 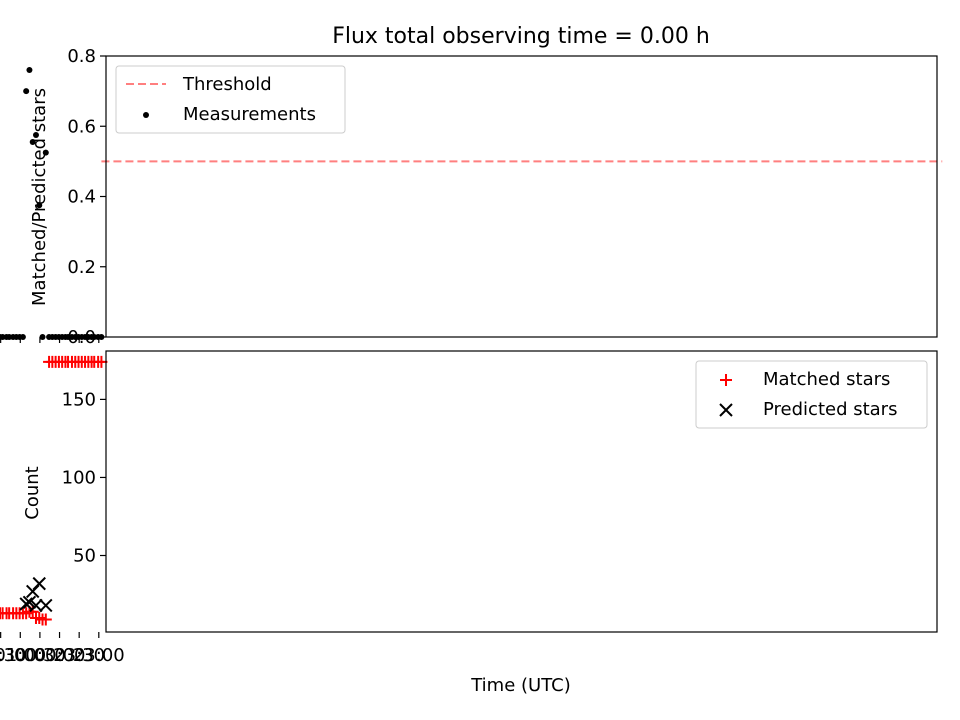 I want to click on bottom-y-ticks: 50 100 150, so click(x=84, y=478).